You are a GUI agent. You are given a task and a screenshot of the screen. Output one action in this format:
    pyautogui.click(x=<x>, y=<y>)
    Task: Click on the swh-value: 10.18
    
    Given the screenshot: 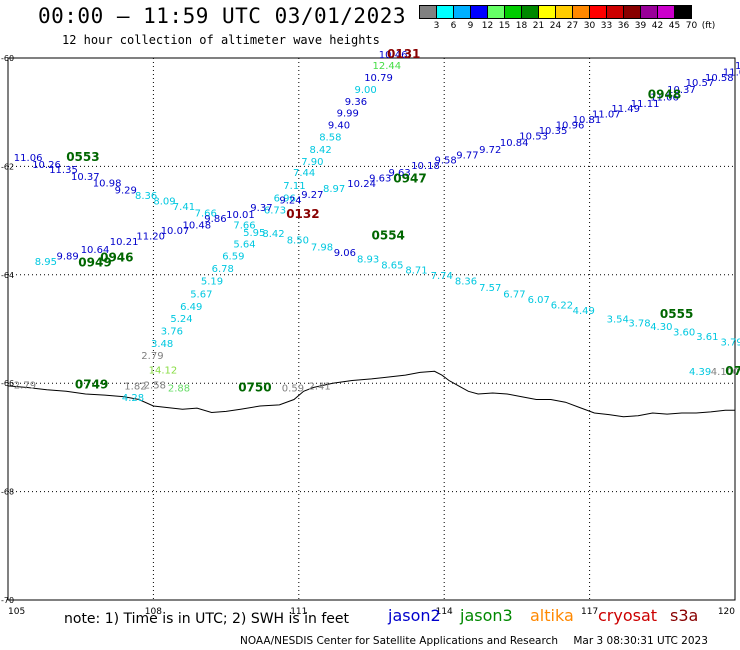 What is the action you would take?
    pyautogui.click(x=425, y=166)
    